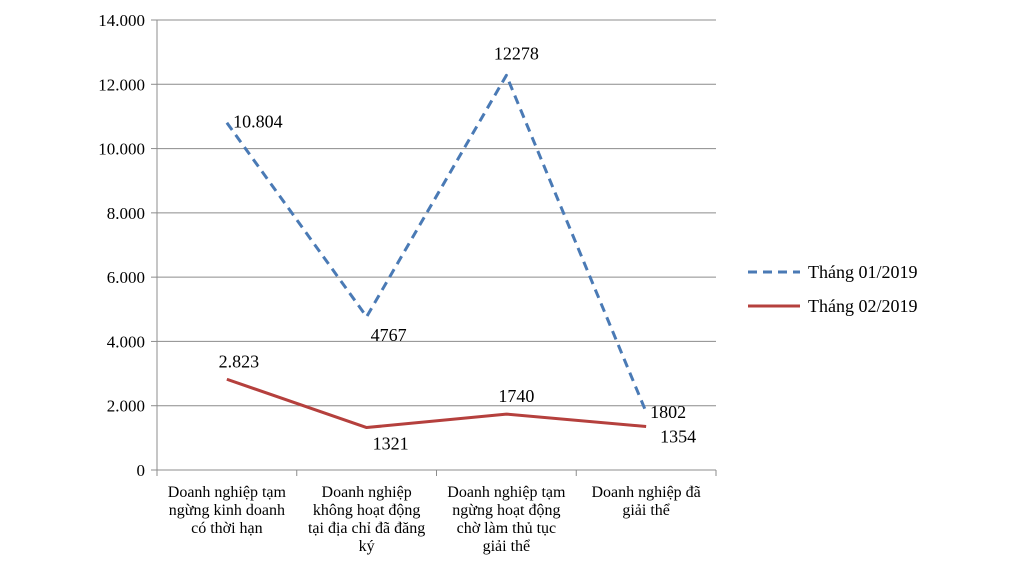 This screenshot has height=576, width=1024. I want to click on data-label: 12278, so click(516, 53).